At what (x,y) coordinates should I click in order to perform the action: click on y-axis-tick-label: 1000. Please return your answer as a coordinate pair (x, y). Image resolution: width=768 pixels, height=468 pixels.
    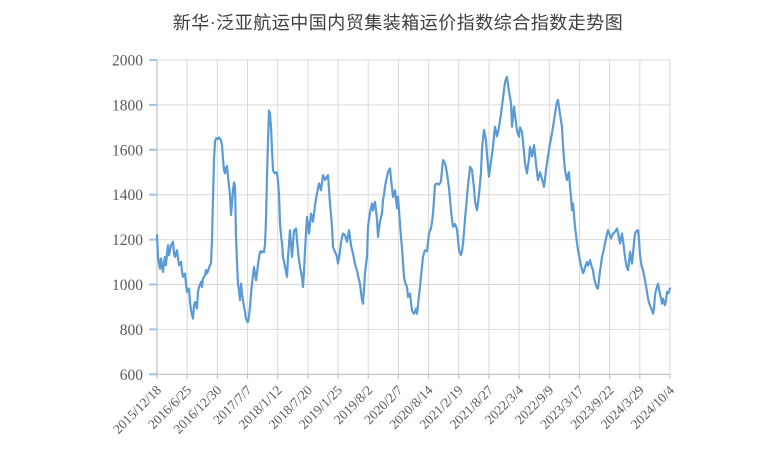
    Looking at the image, I should click on (127, 285).